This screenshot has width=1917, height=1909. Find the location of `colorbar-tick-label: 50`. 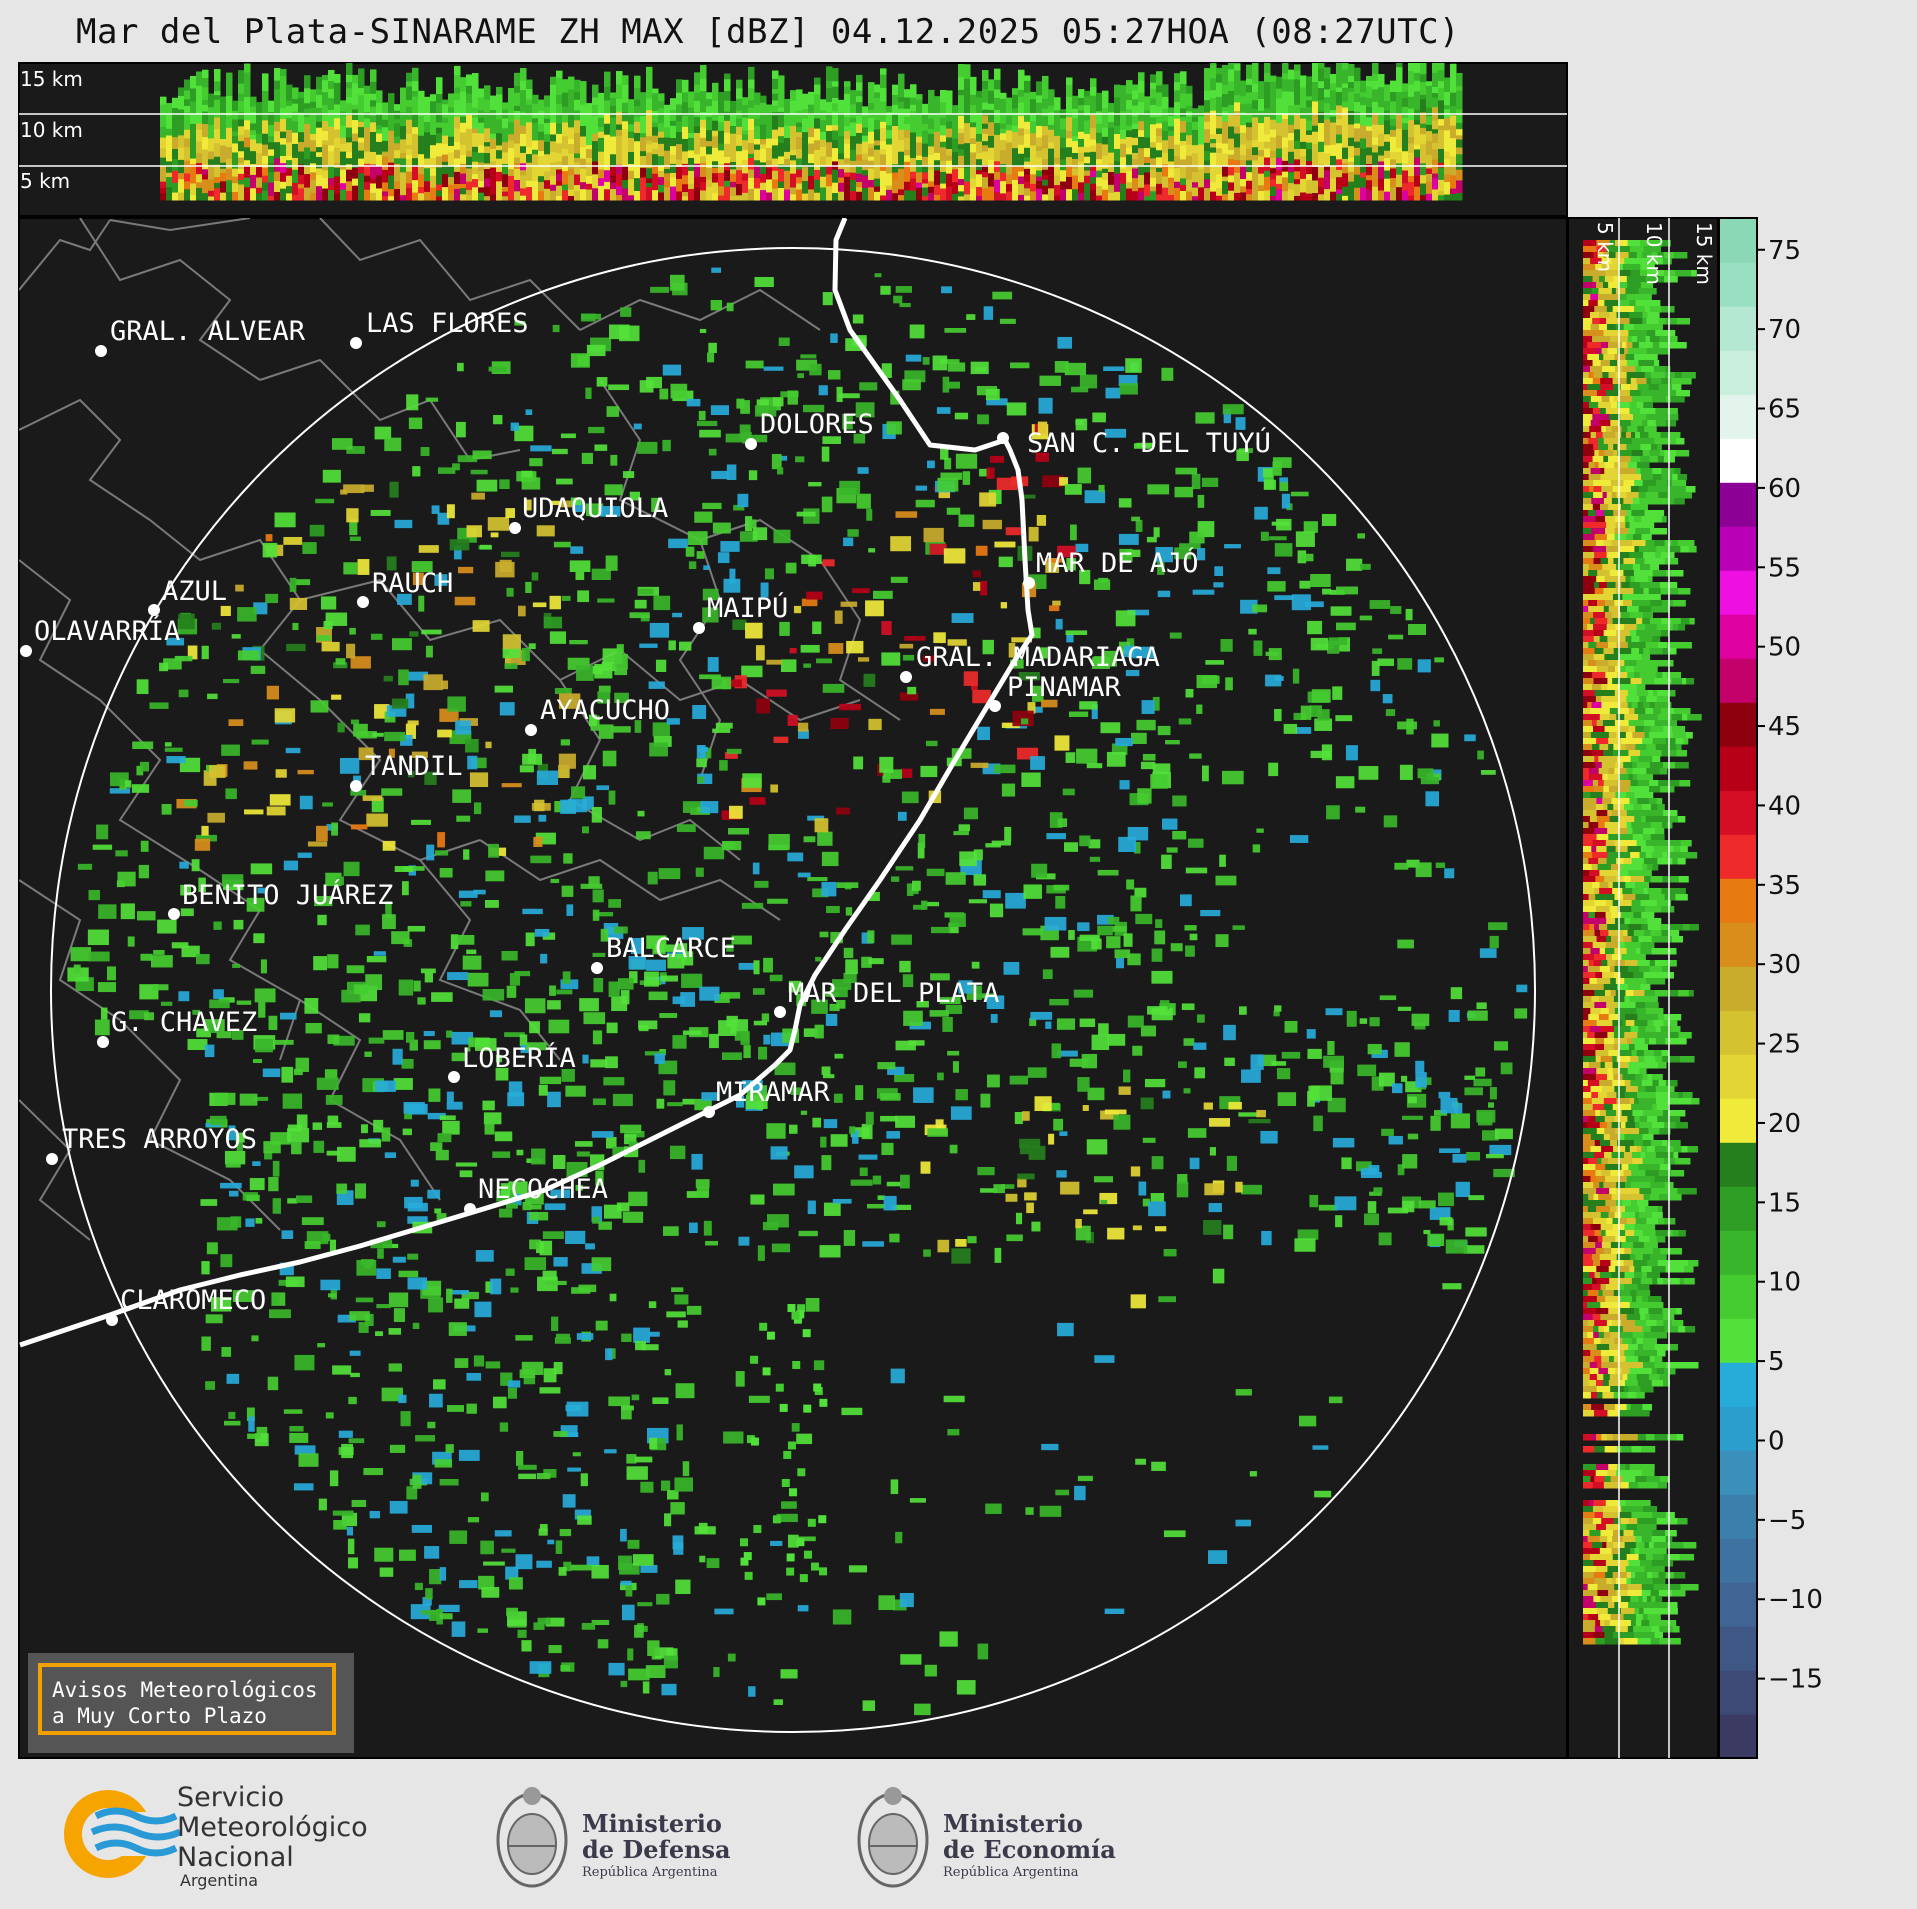

colorbar-tick-label: 50 is located at coordinates (1784, 648).